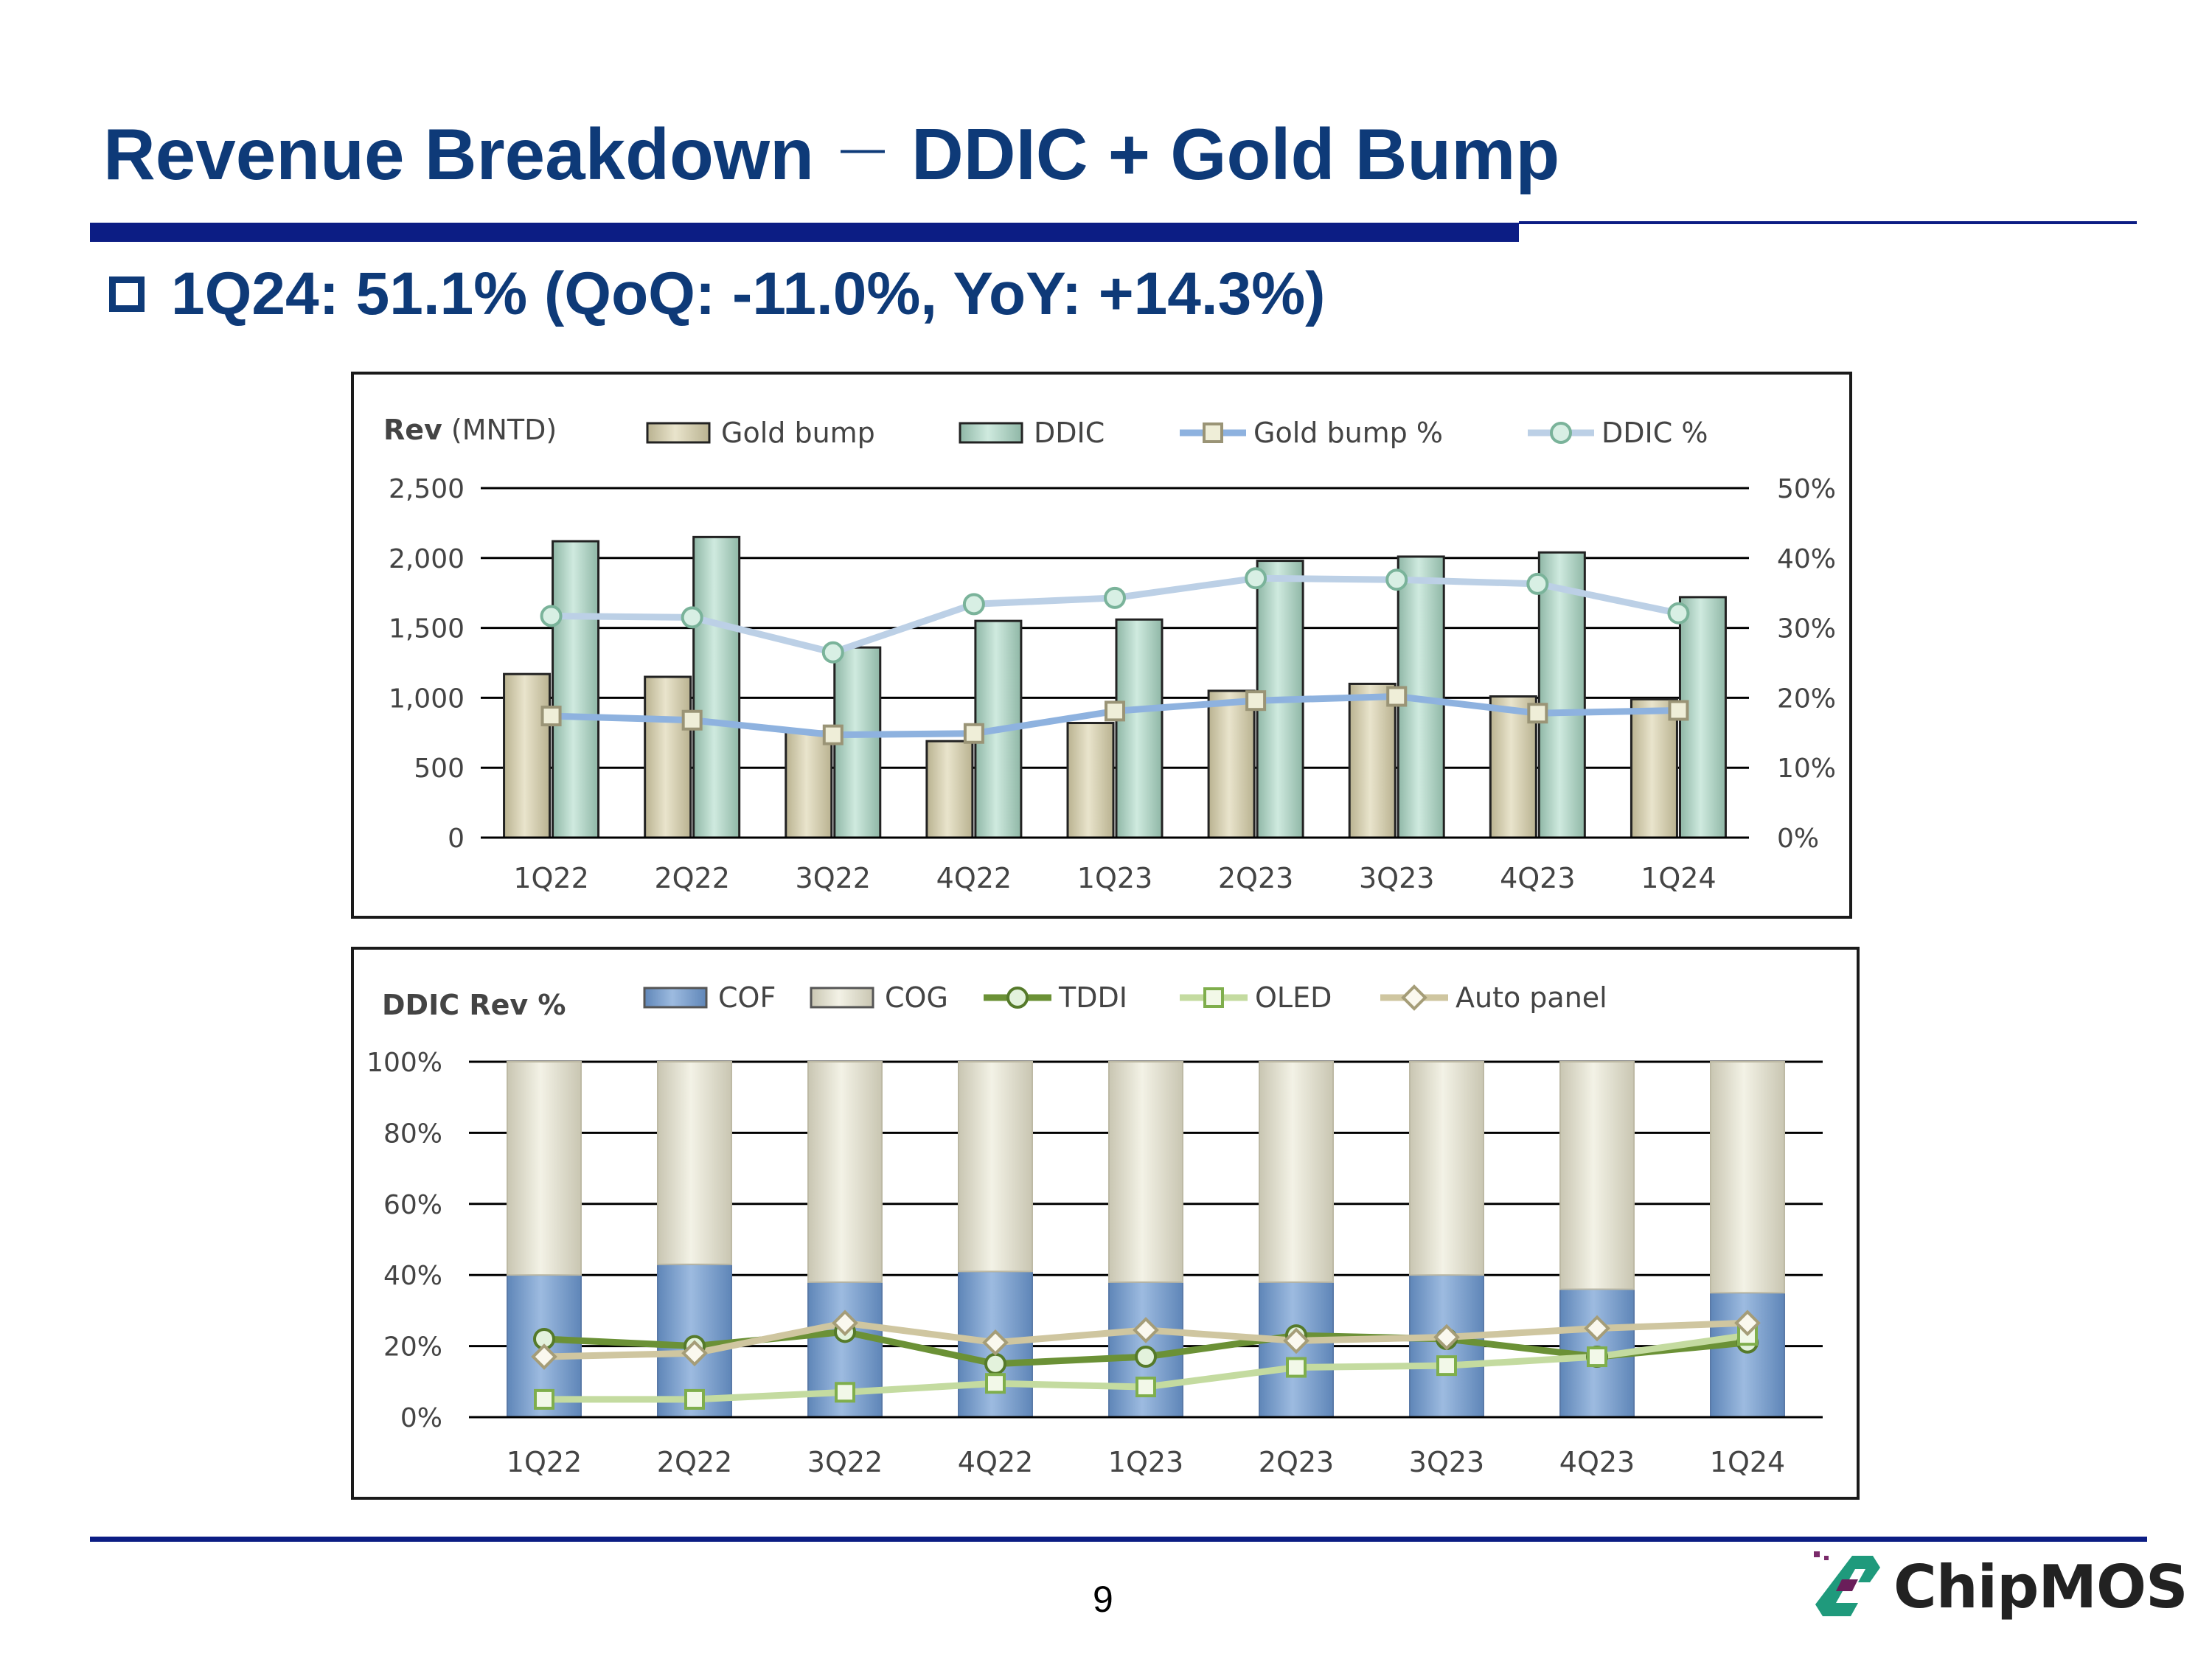 The height and width of the screenshot is (1659, 2212). I want to click on ddic-legend-label: DDIC %, so click(1654, 433).